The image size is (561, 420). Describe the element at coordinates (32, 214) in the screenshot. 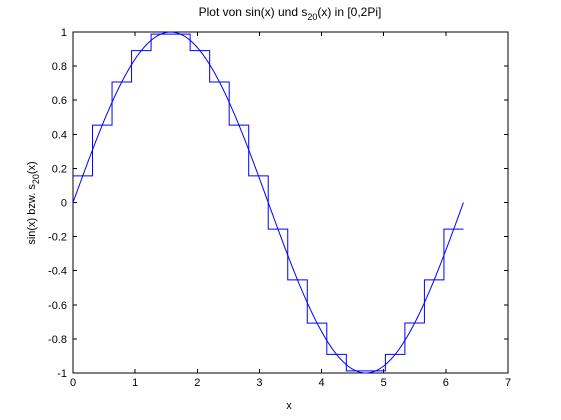

I see `y-axis-label-text: sin(x) bzw. s` at that location.